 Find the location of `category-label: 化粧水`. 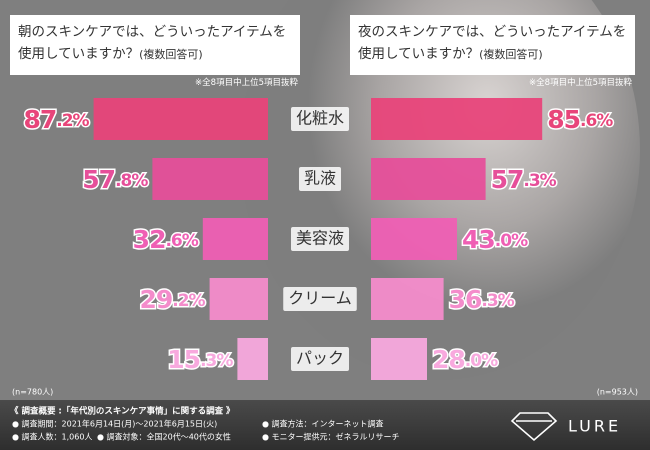

category-label: 化粧水 is located at coordinates (320, 118).